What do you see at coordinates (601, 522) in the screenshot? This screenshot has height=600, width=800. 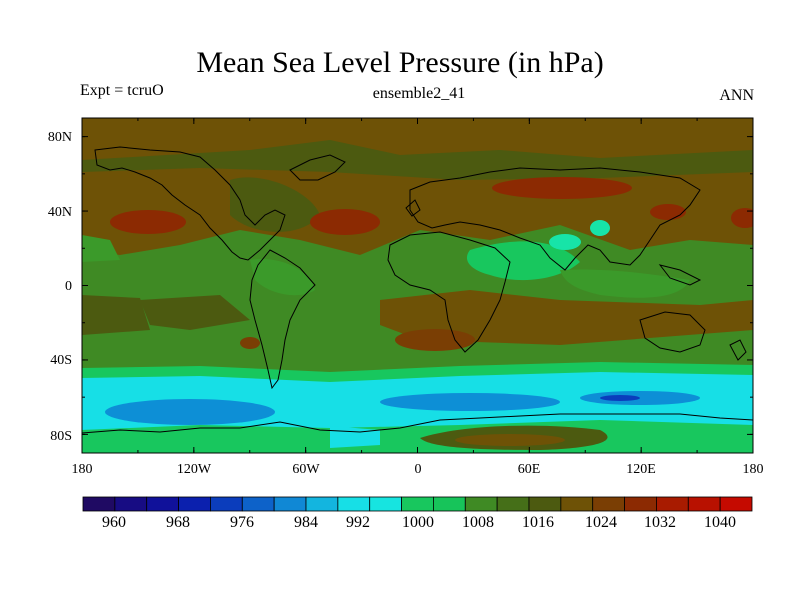 I see `colorbar-label-1024: 1024` at bounding box center [601, 522].